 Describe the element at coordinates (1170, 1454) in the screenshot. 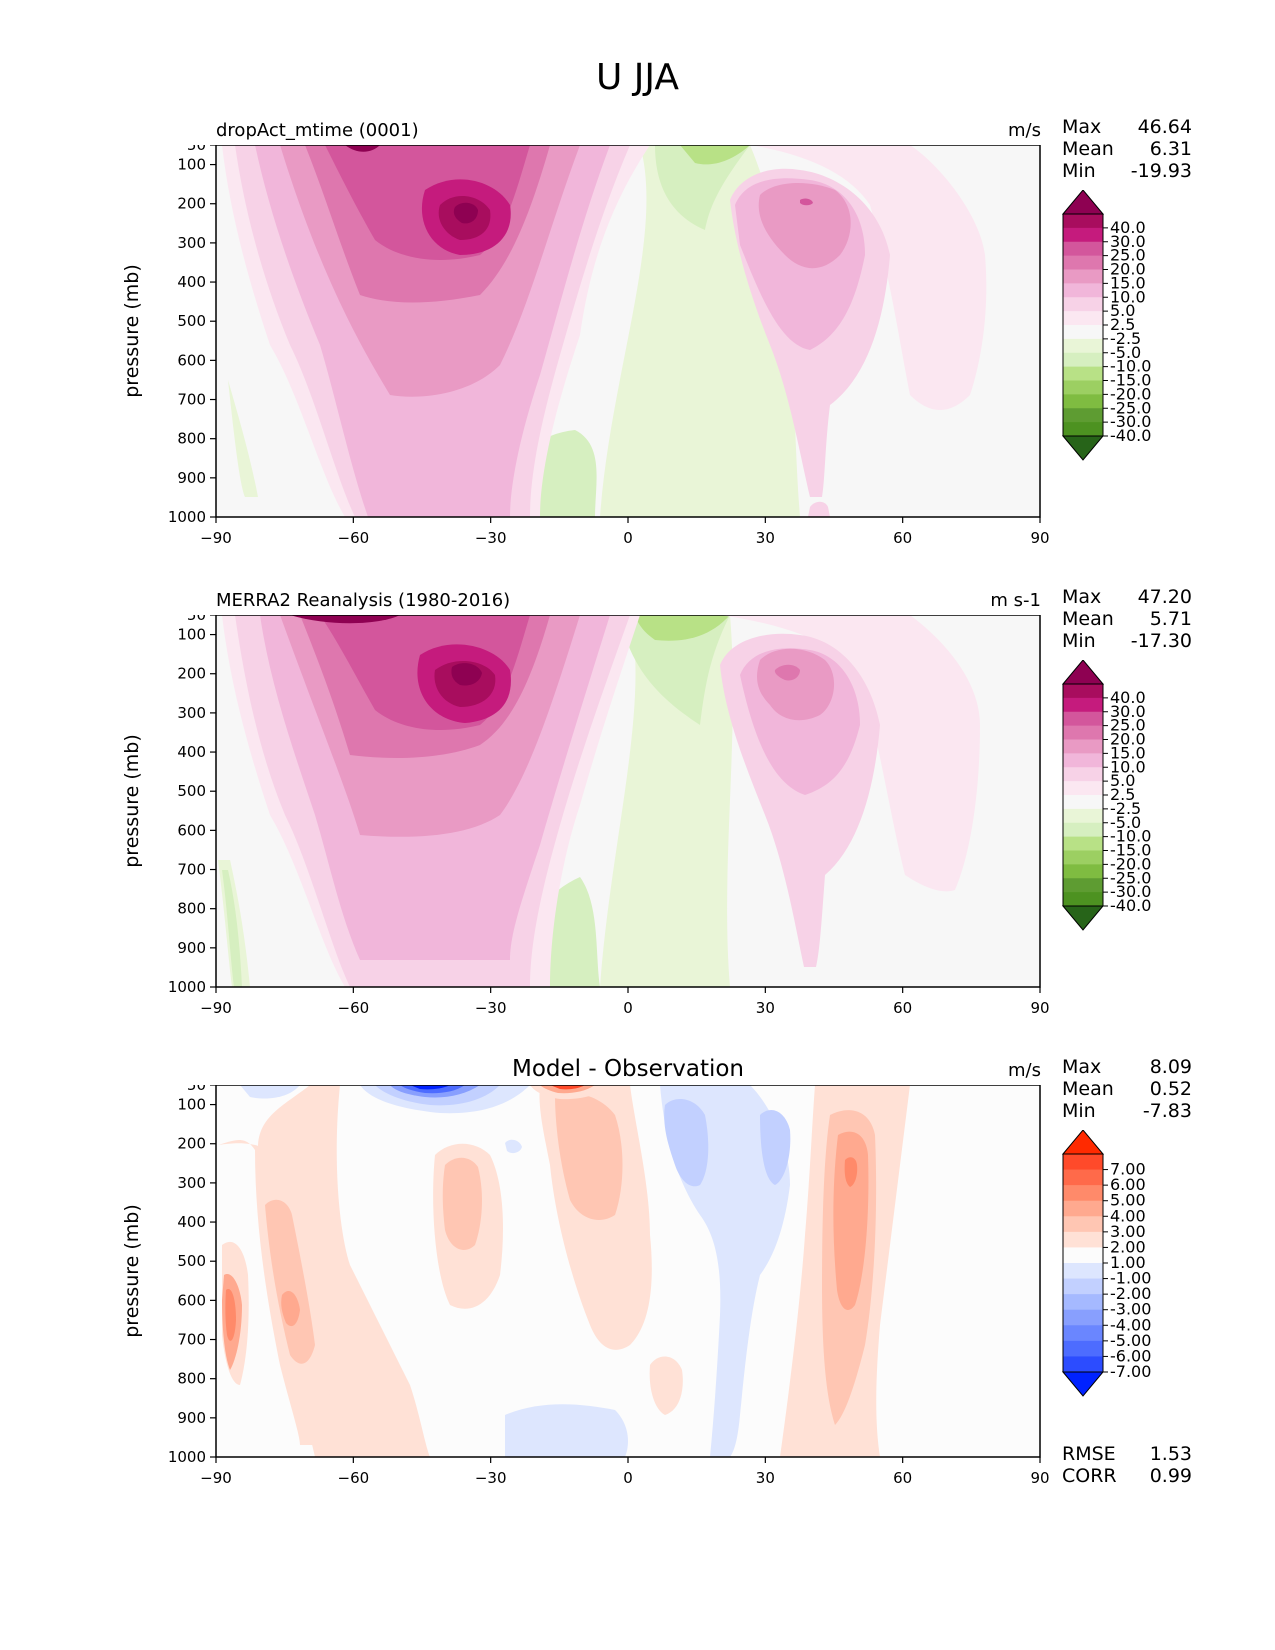

I see `stat-value: 1.53` at that location.